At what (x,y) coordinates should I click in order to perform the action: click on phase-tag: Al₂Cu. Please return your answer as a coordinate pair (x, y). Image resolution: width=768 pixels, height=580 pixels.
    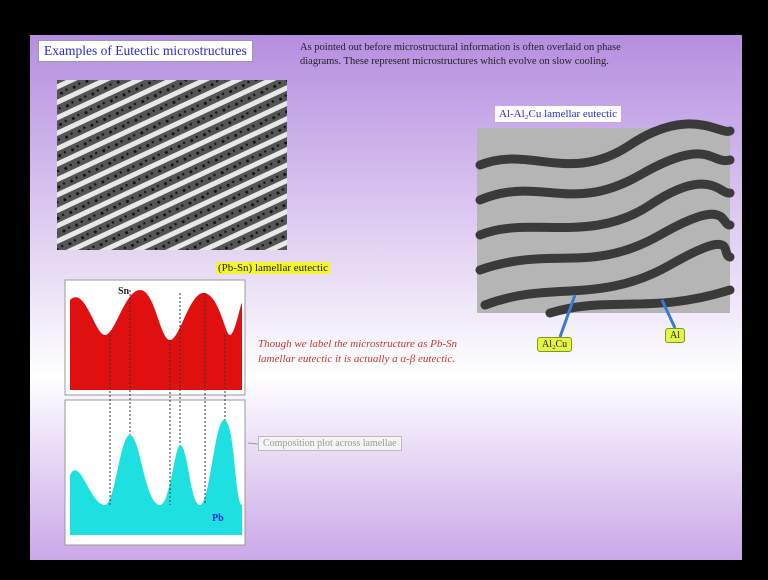
    Looking at the image, I should click on (555, 344).